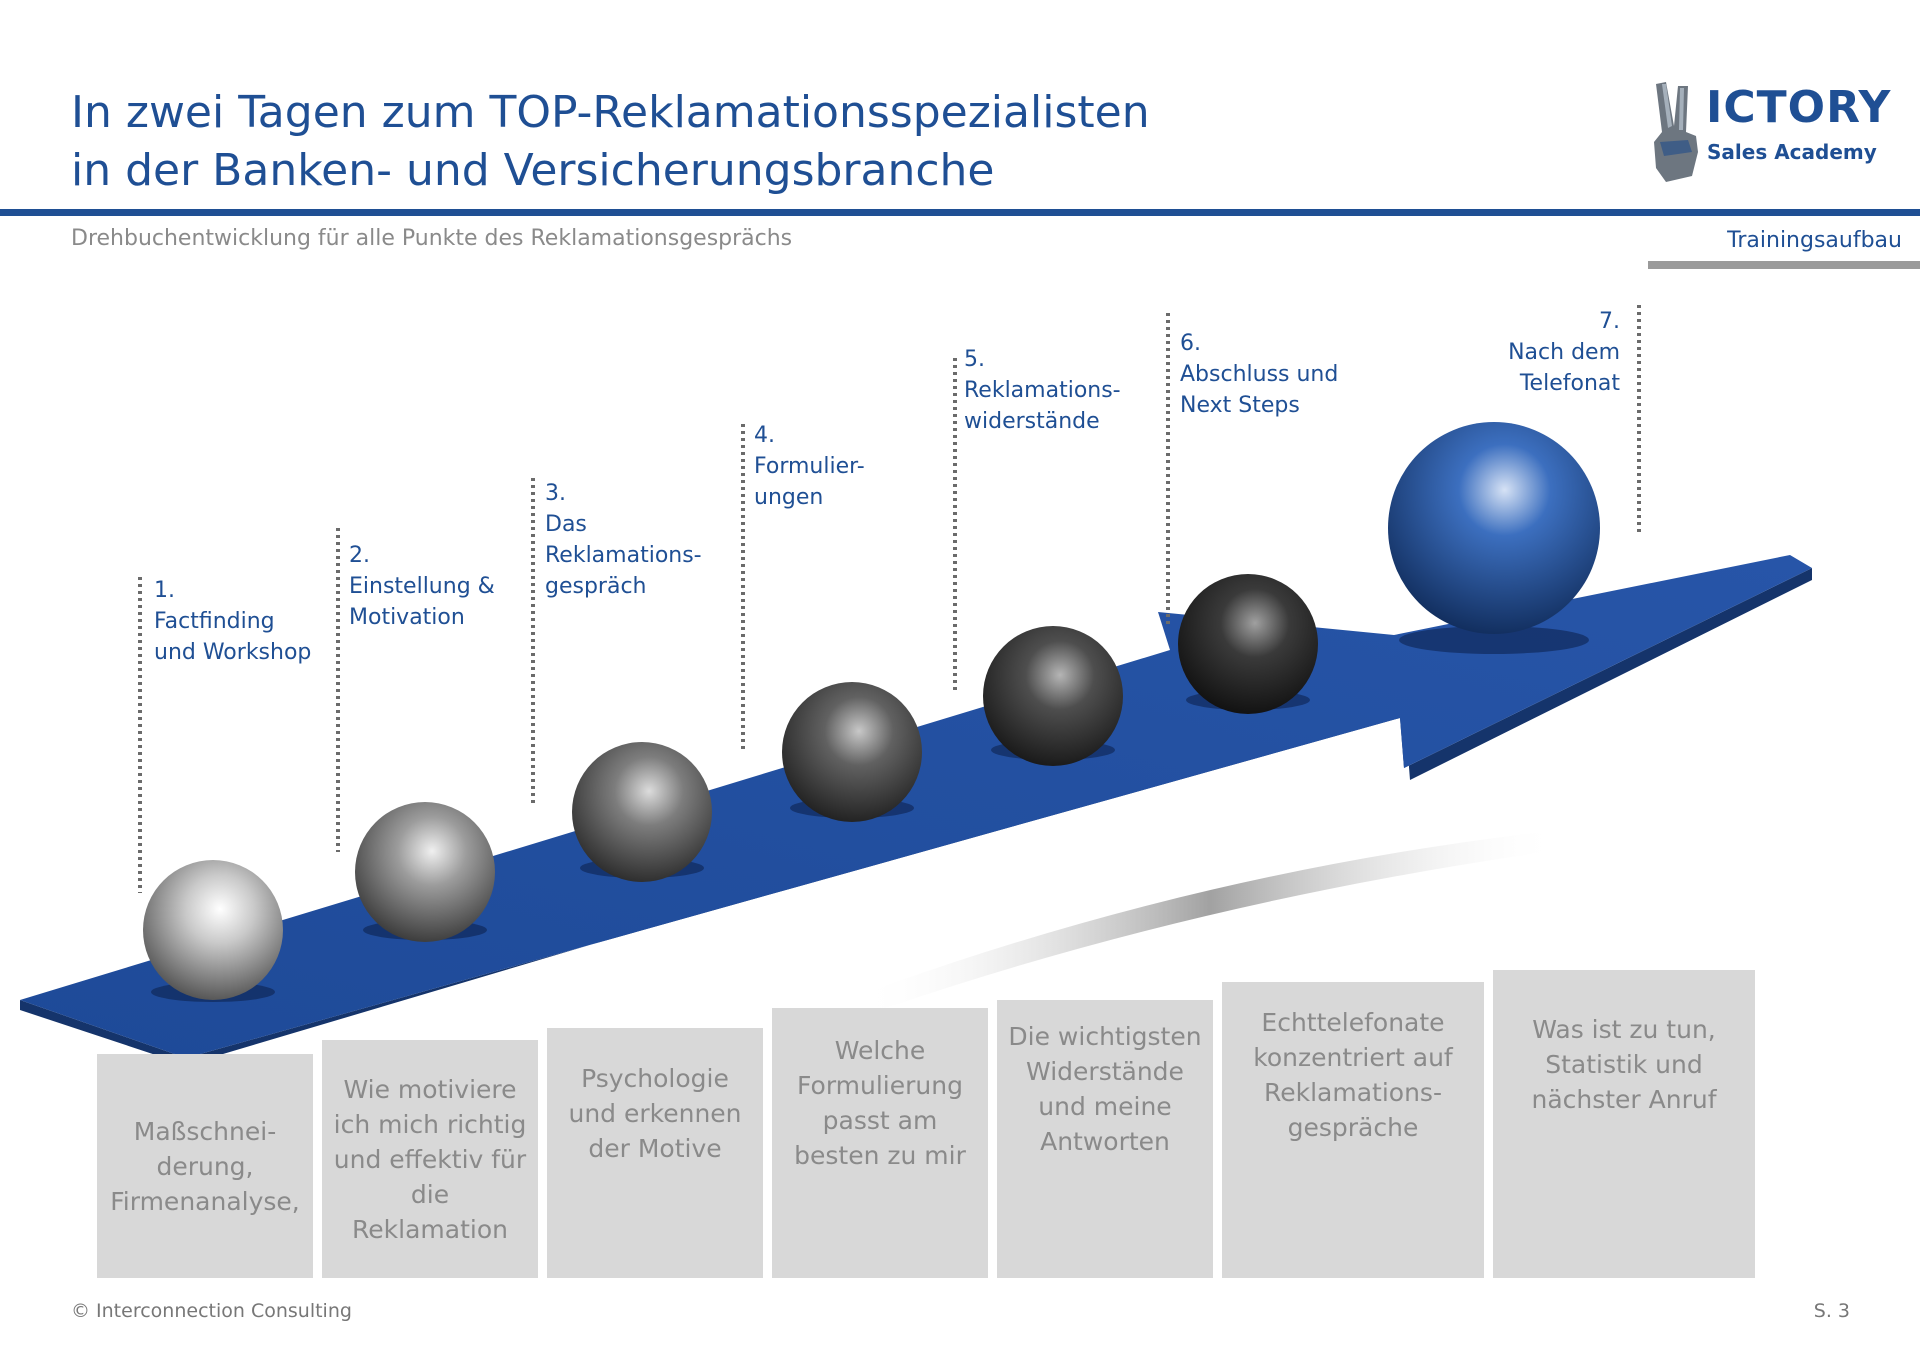 The height and width of the screenshot is (1357, 1920). I want to click on step-label-line: Formulier-, so click(809, 466).